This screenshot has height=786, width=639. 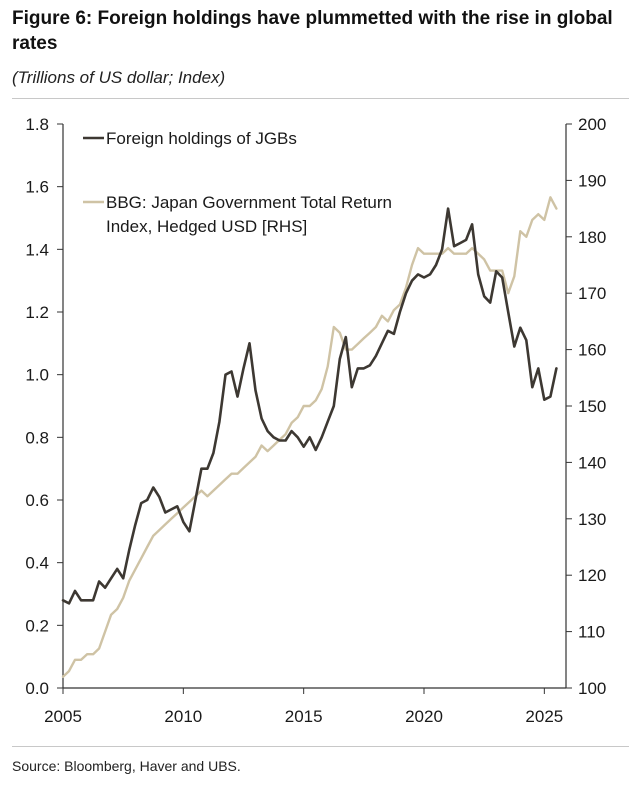 What do you see at coordinates (119, 77) in the screenshot?
I see `chart-subtitle: (Trillions of US dollar; Index)` at bounding box center [119, 77].